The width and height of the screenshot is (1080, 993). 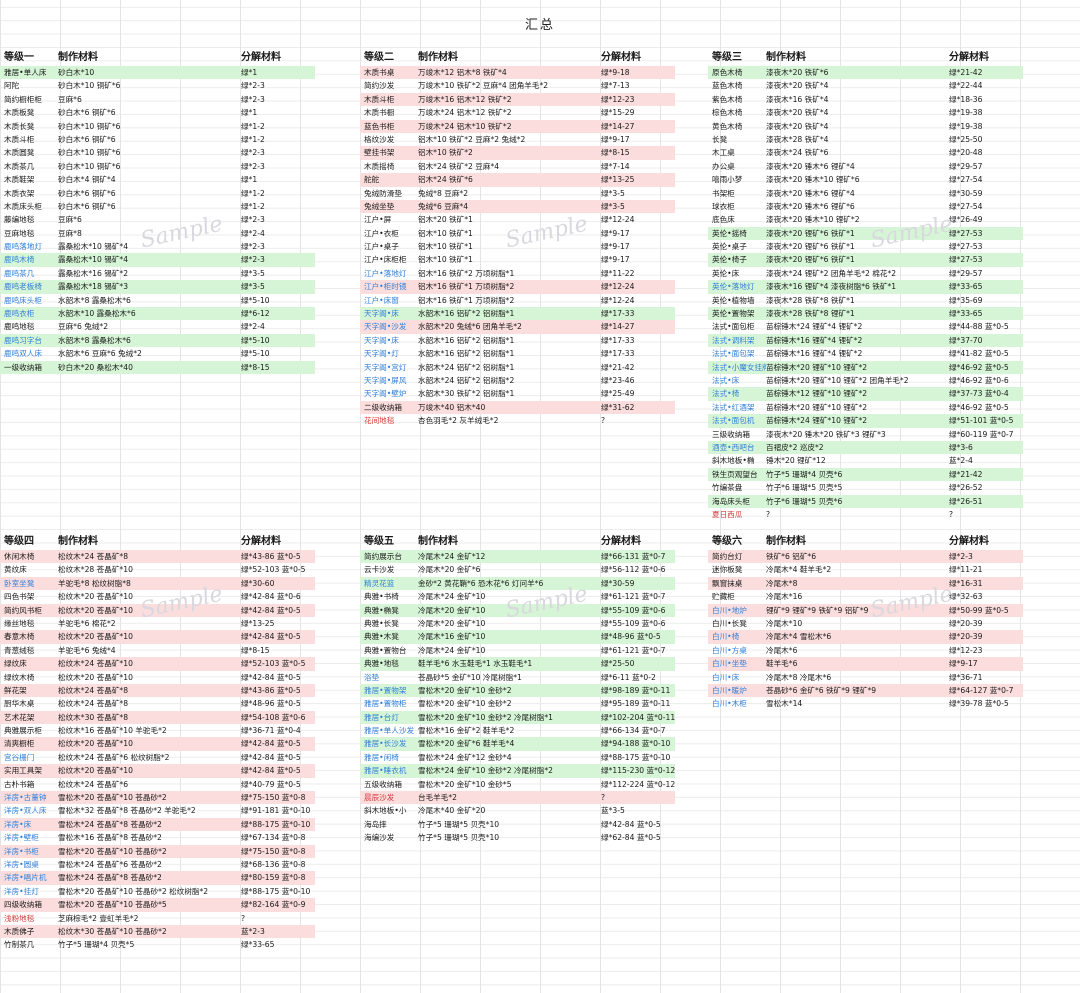 I want to click on table-row: 鹿鸣习字台 水韶木*8 露桑松木*6 绿*5-10, so click(x=157, y=340).